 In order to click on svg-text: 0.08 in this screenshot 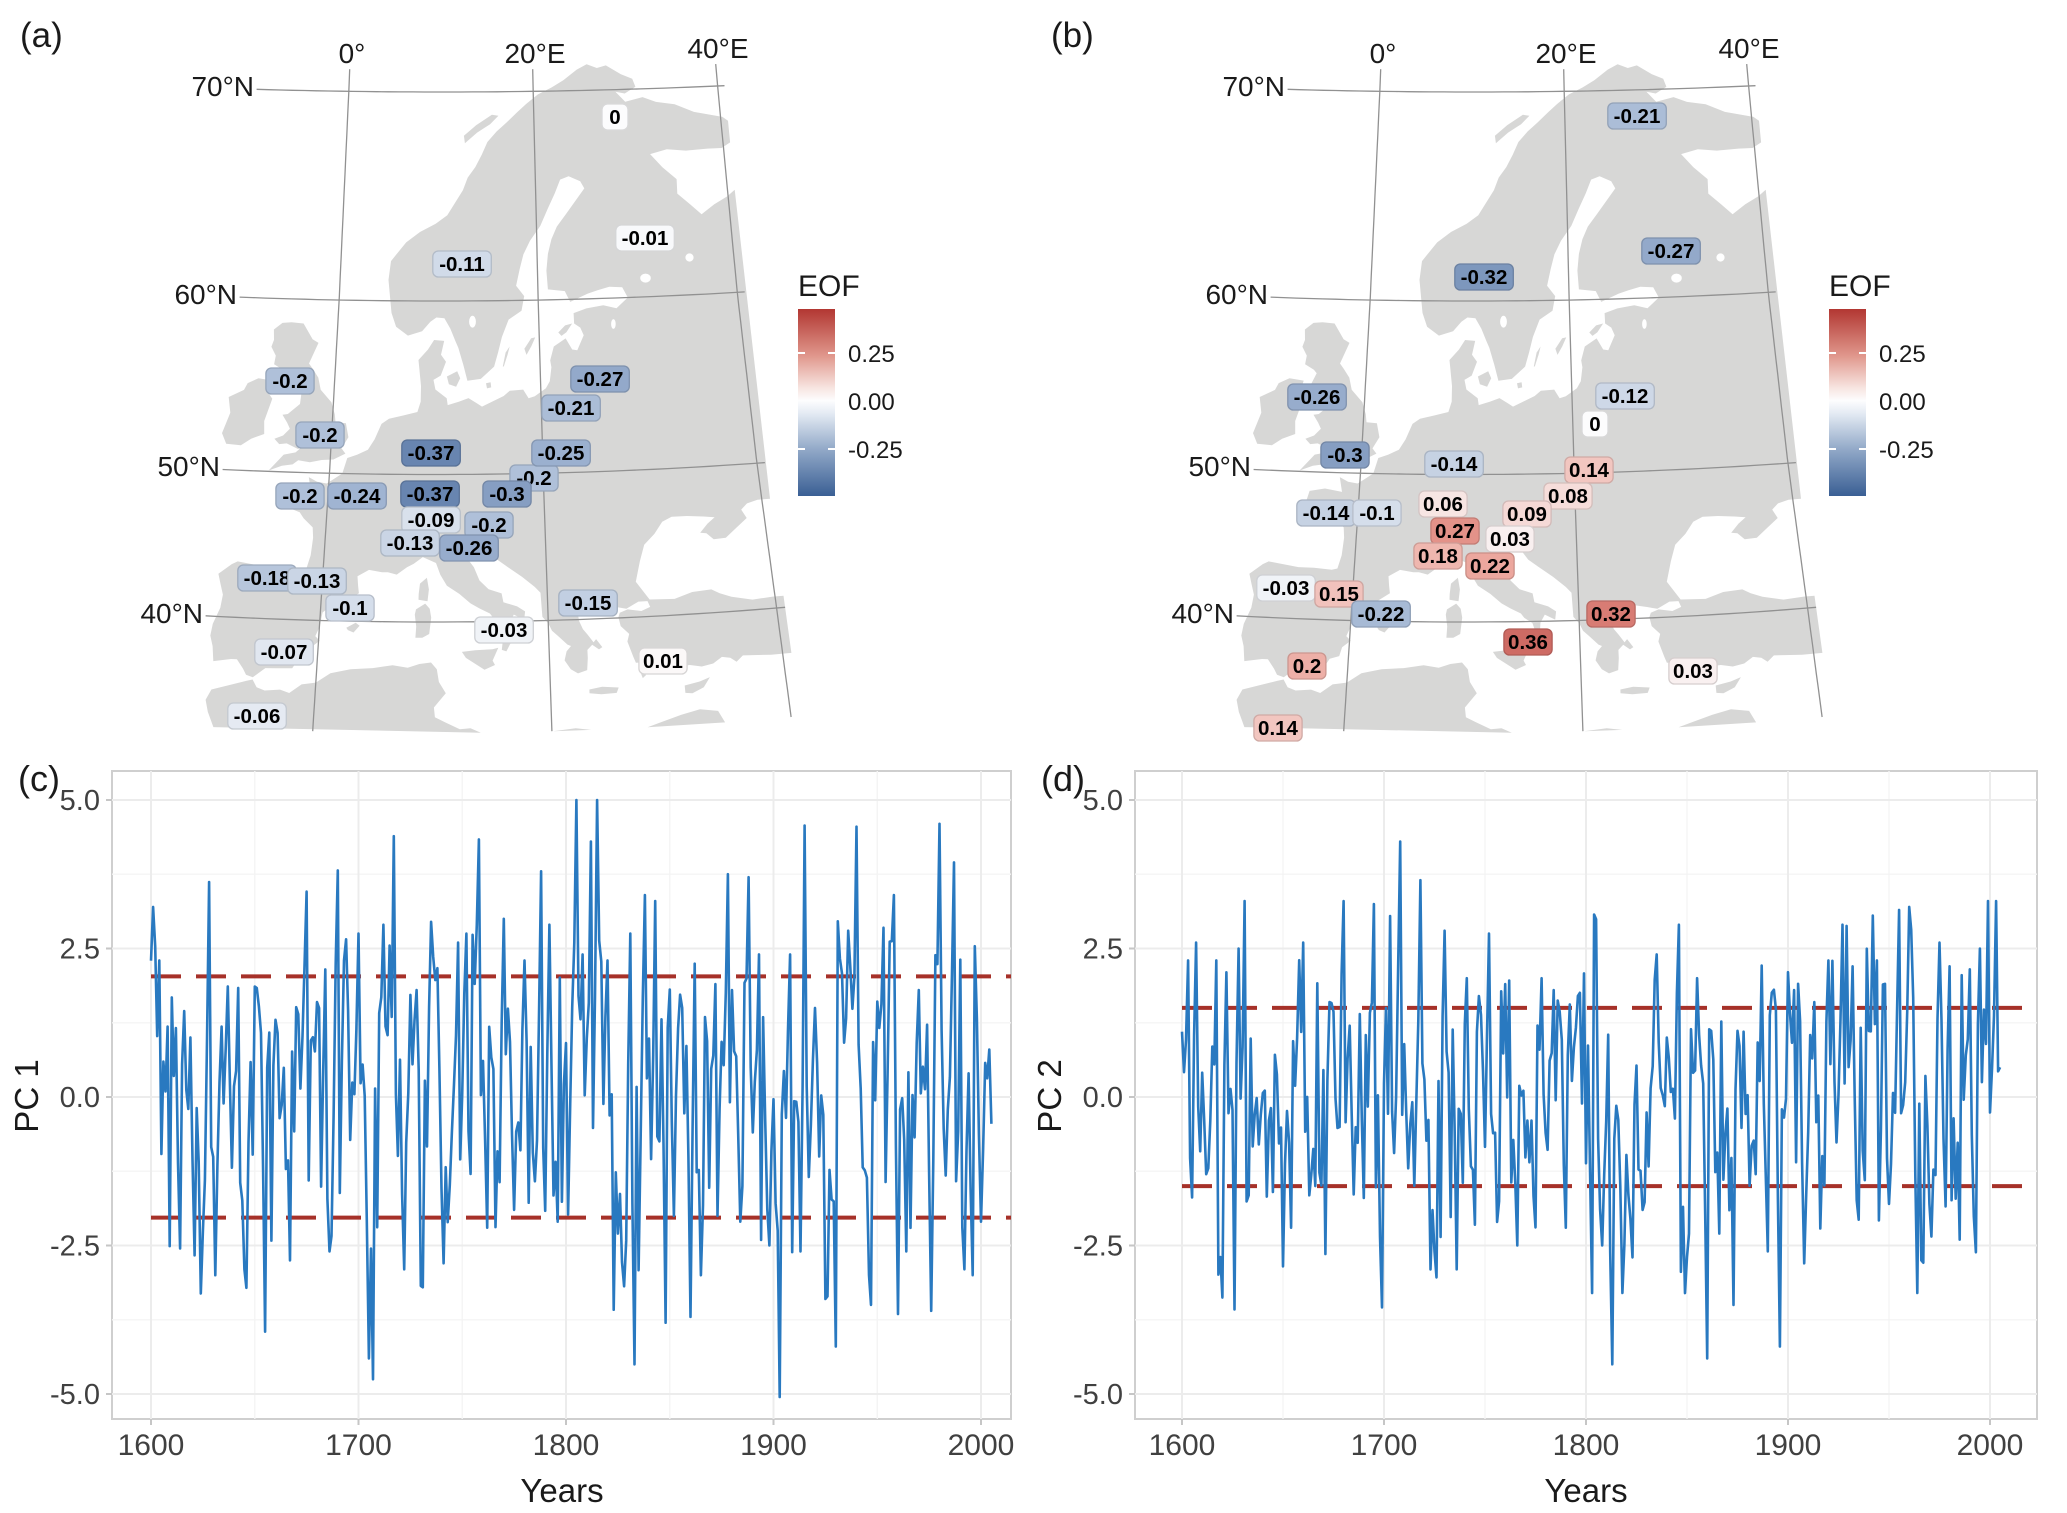, I will do `click(1568, 496)`.